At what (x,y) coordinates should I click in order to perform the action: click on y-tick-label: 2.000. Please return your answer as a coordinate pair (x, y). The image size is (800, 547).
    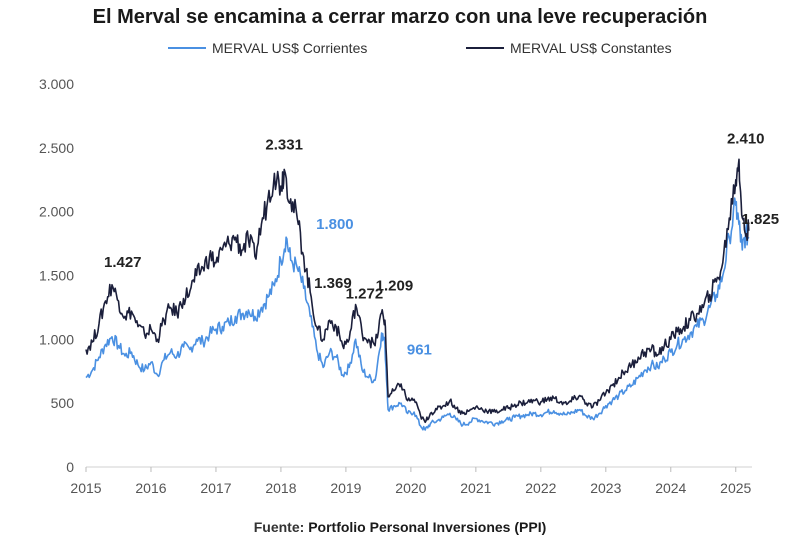
    Looking at the image, I should click on (56, 212).